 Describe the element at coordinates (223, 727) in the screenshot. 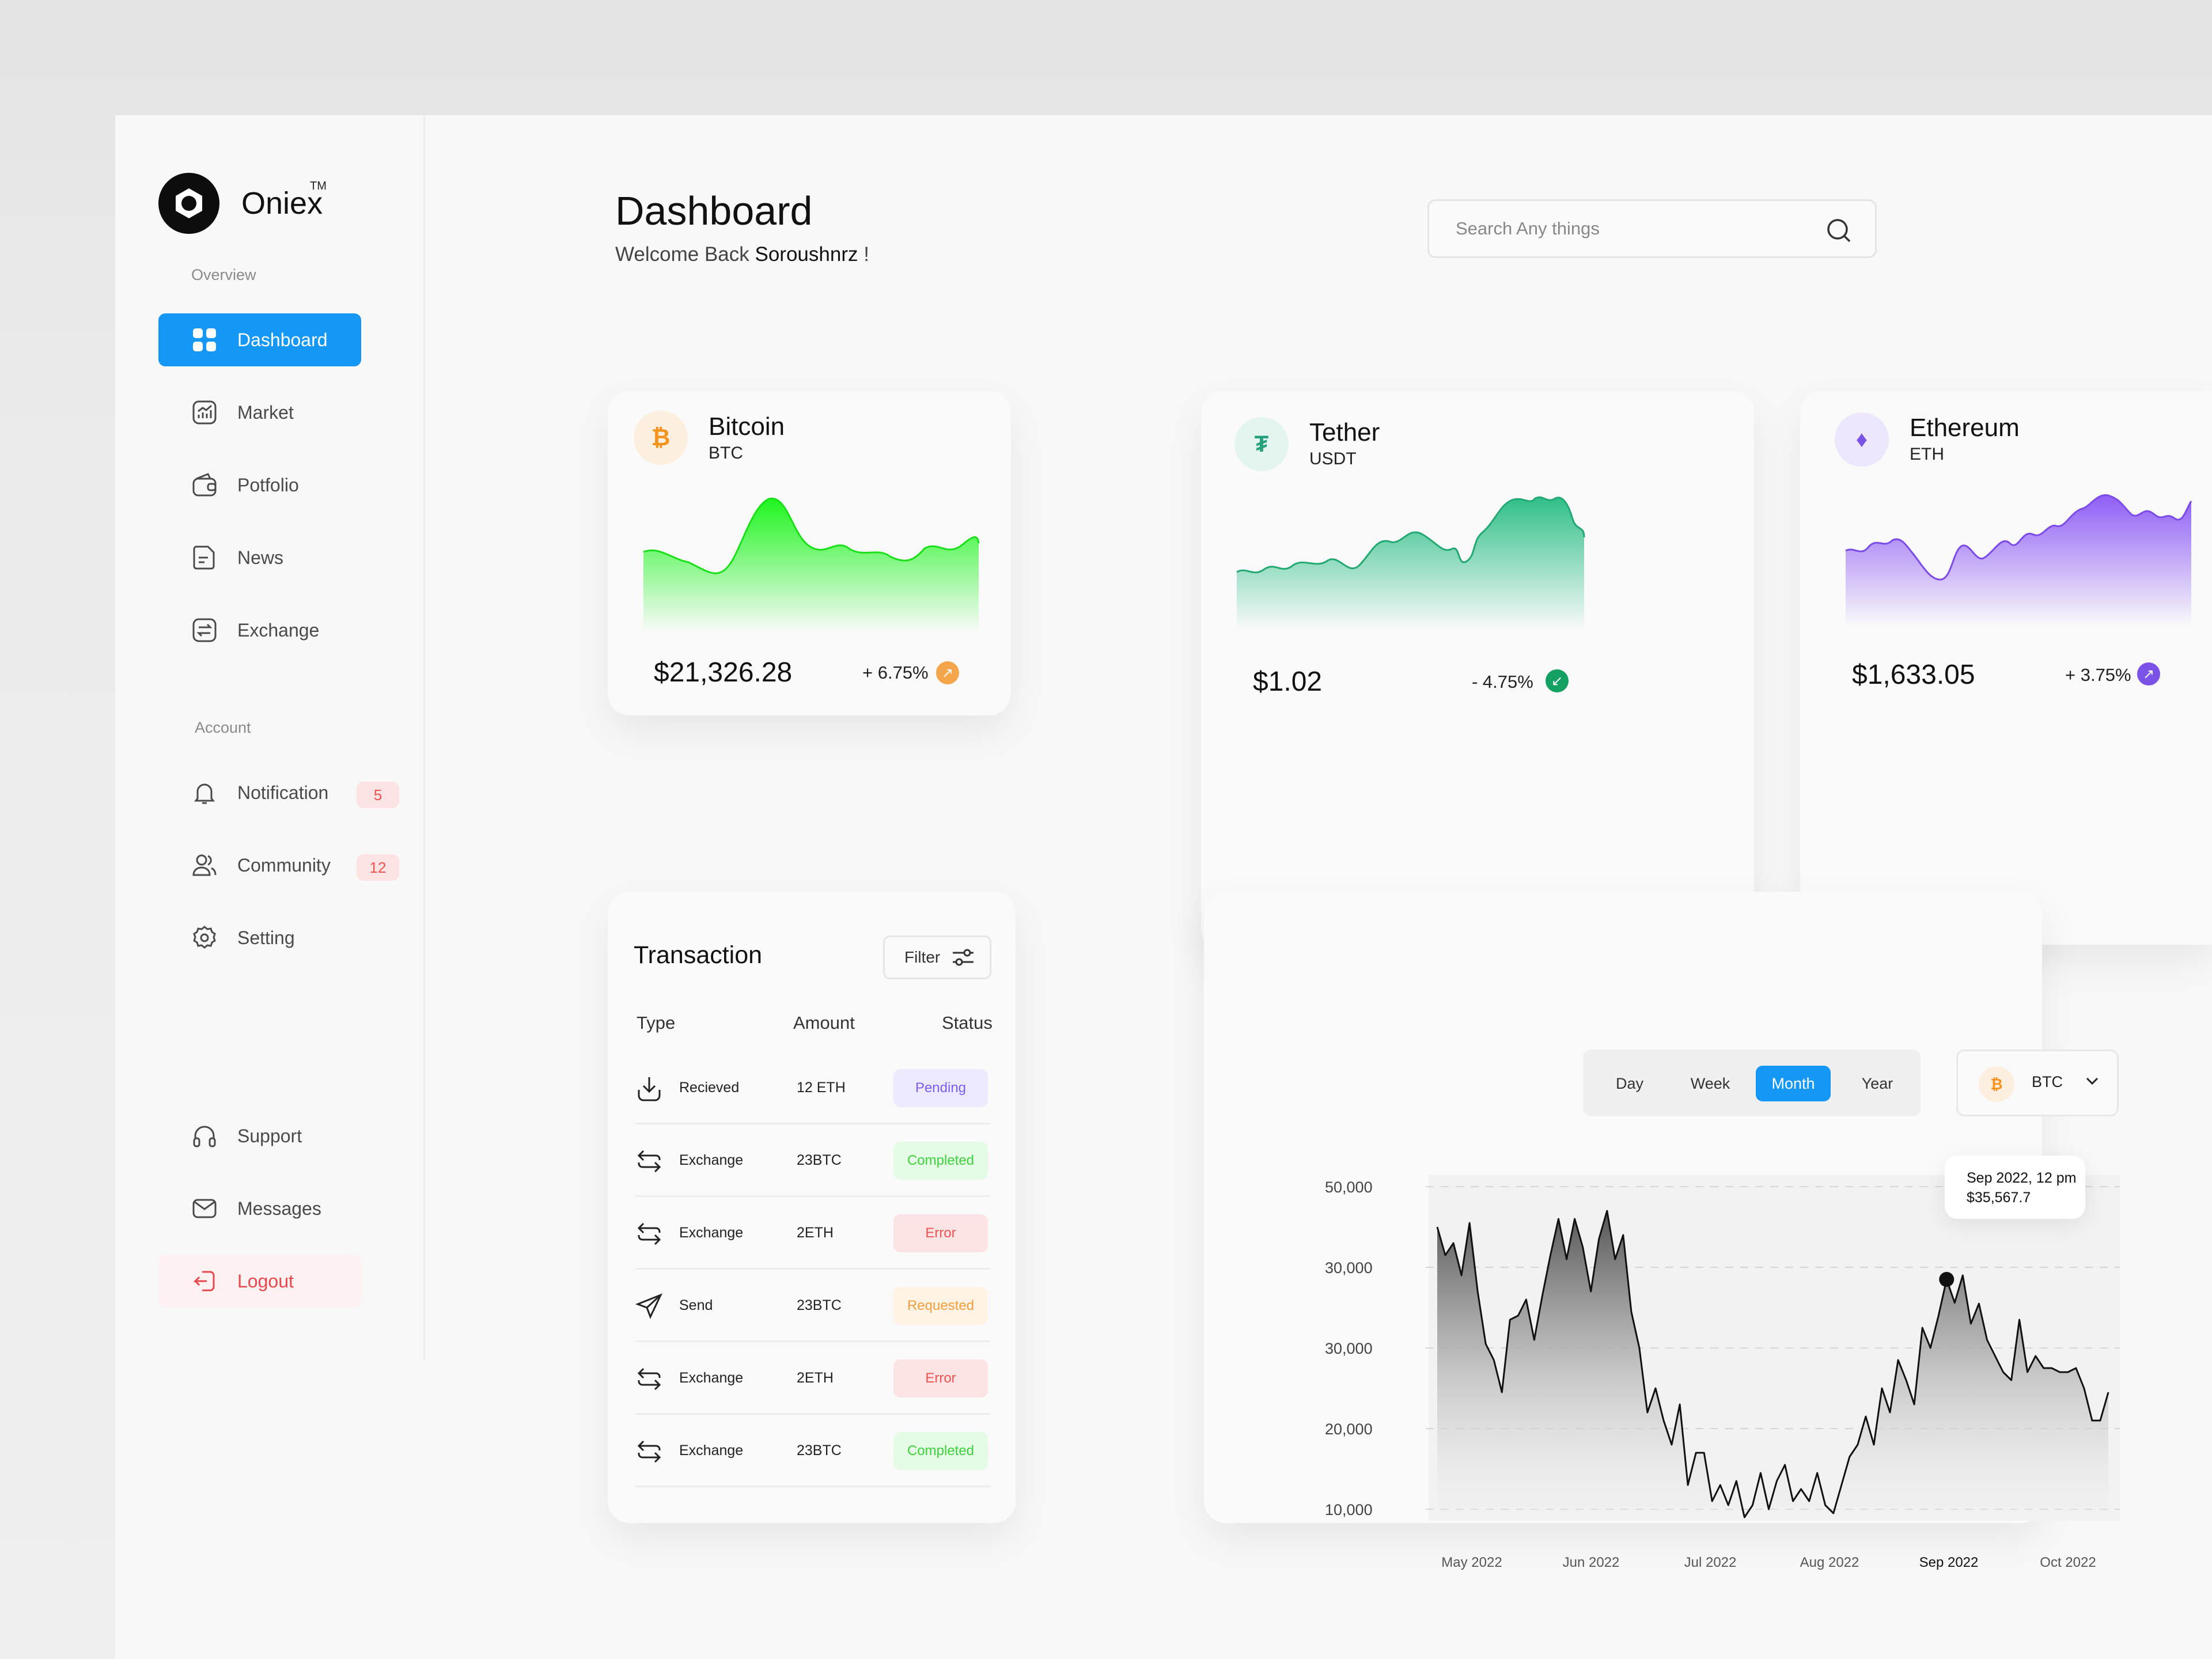

I see `account-section-label: Account` at that location.